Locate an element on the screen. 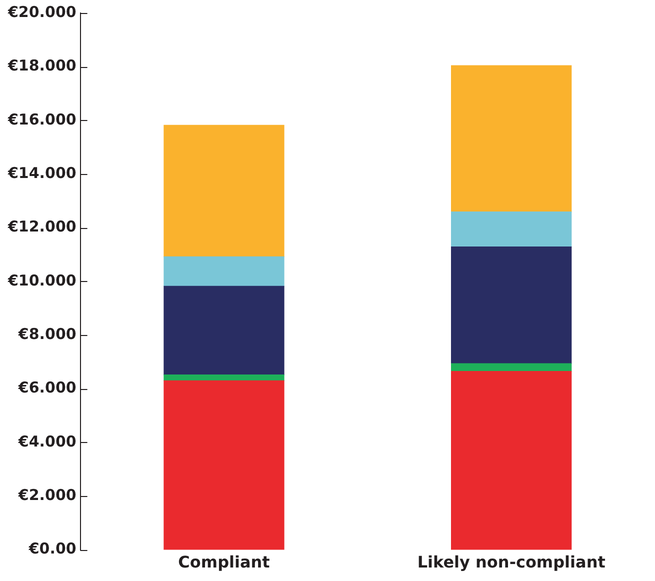 This screenshot has height=581, width=655. y-tick-label: €16.000 is located at coordinates (41, 119).